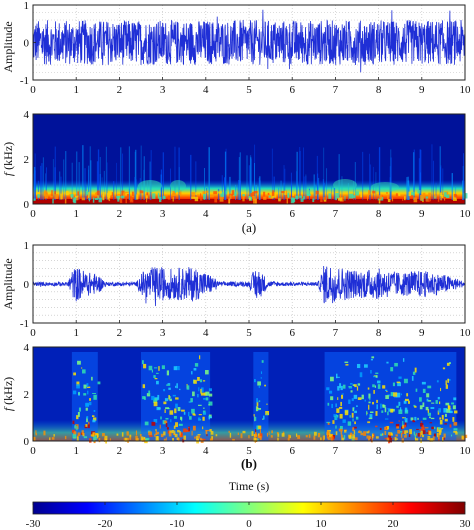  Describe the element at coordinates (120, 333) in the screenshot. I see `waveform-b-xtick-label: 2` at that location.